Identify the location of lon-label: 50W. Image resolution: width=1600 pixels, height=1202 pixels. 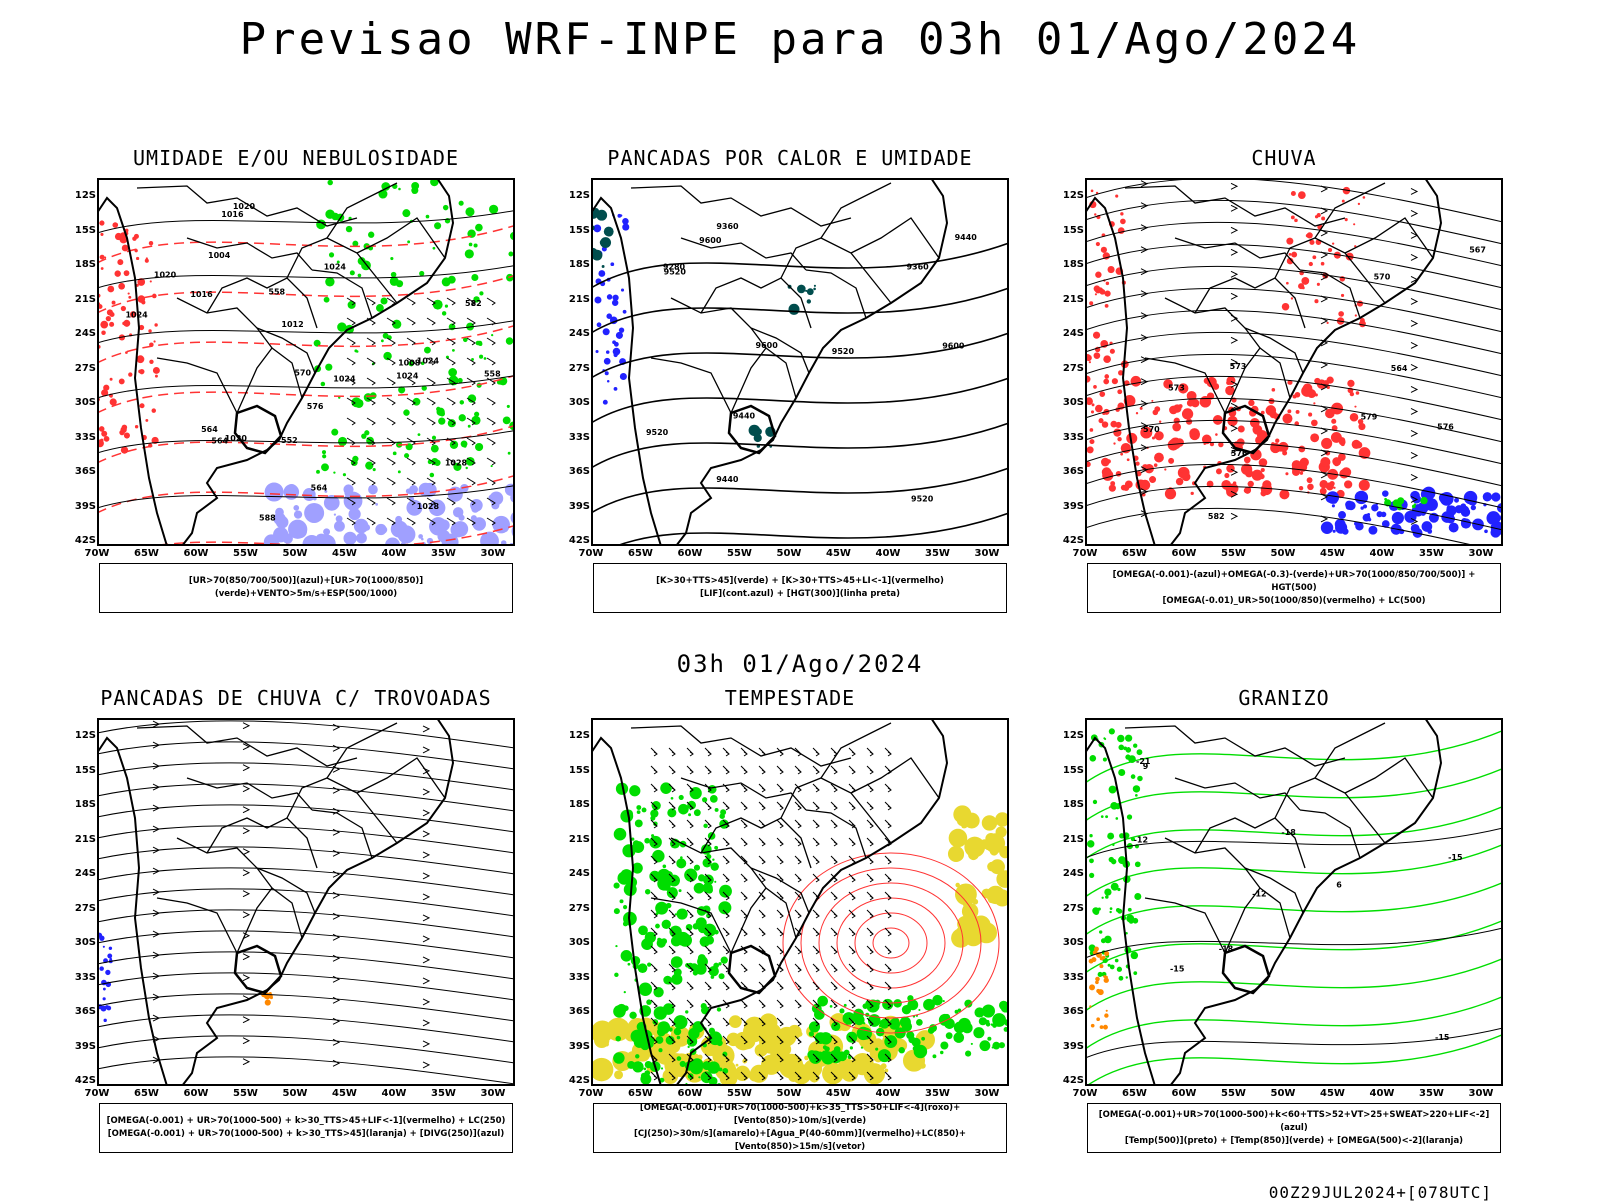
(789, 553).